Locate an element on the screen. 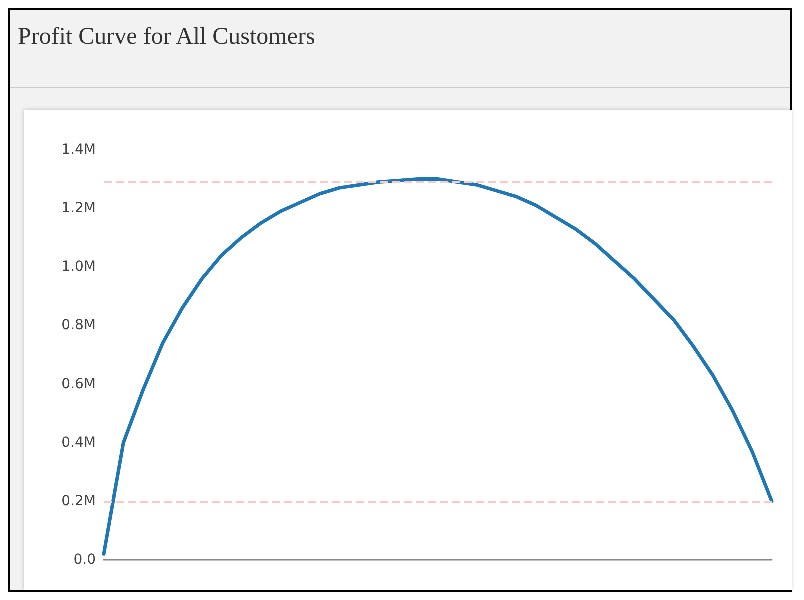  y-tick-label: 1.2M is located at coordinates (79, 208).